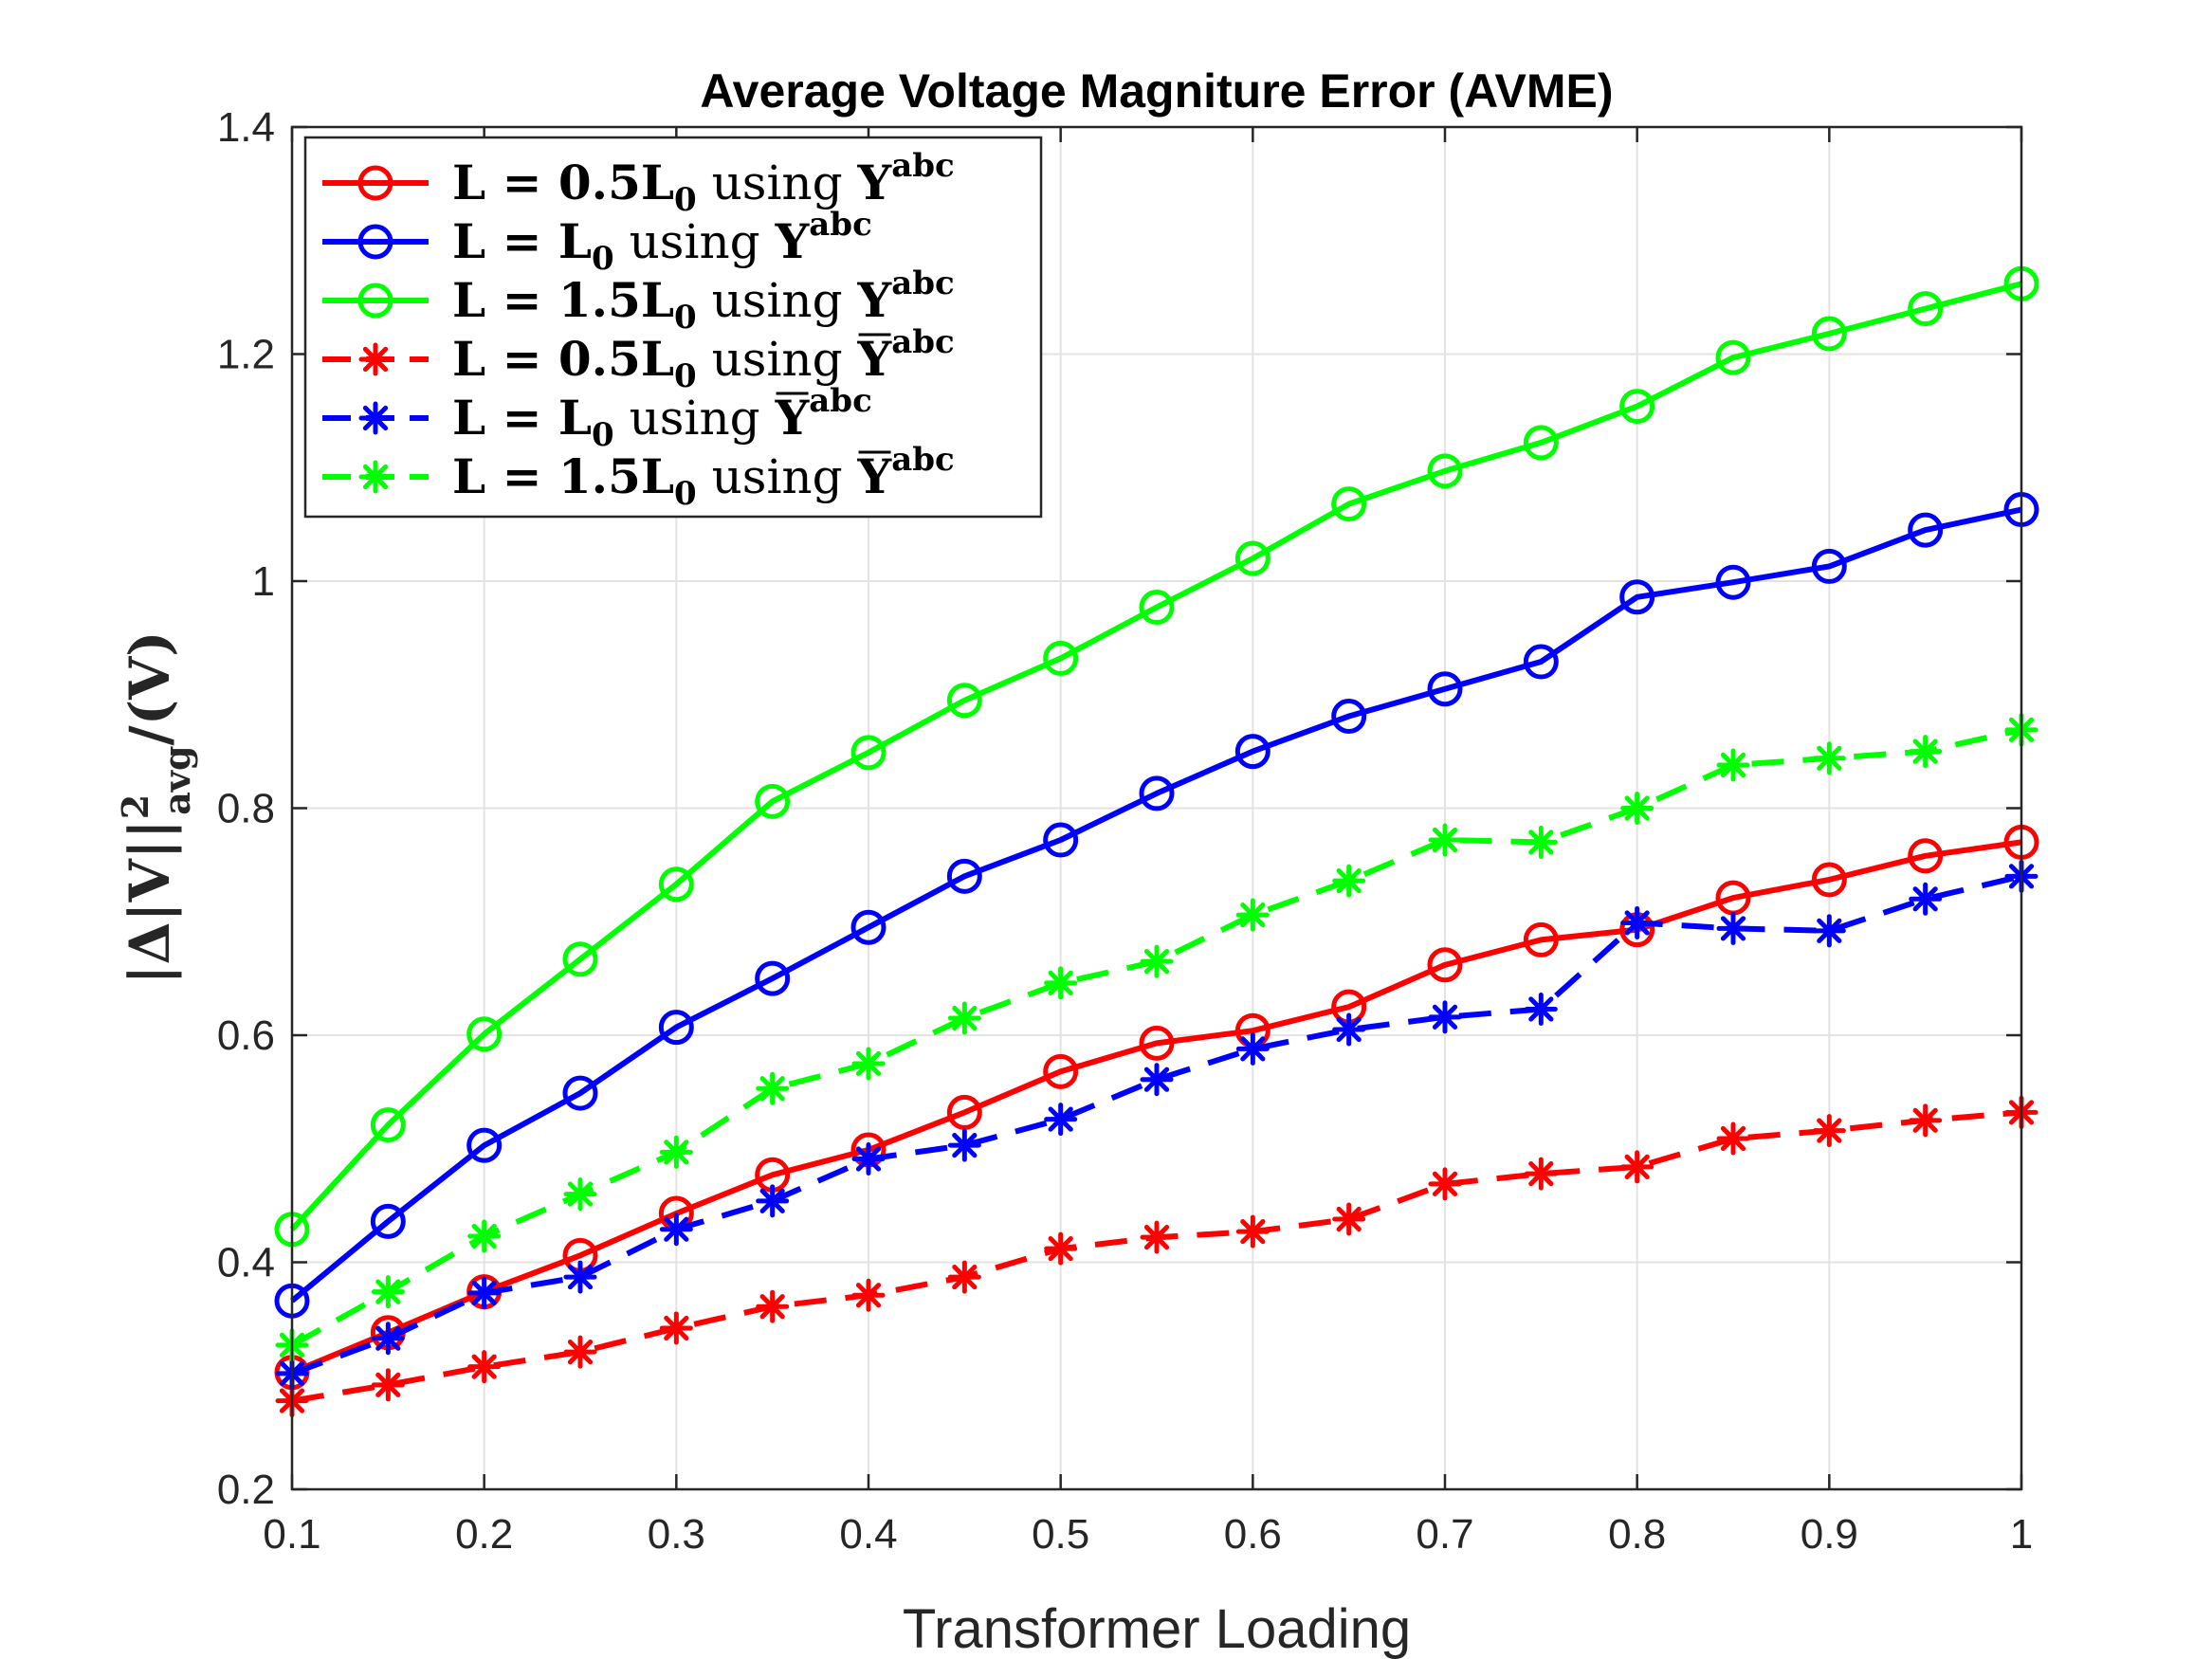  What do you see at coordinates (1444, 1534) in the screenshot?
I see `x-tick-label: 0.7` at bounding box center [1444, 1534].